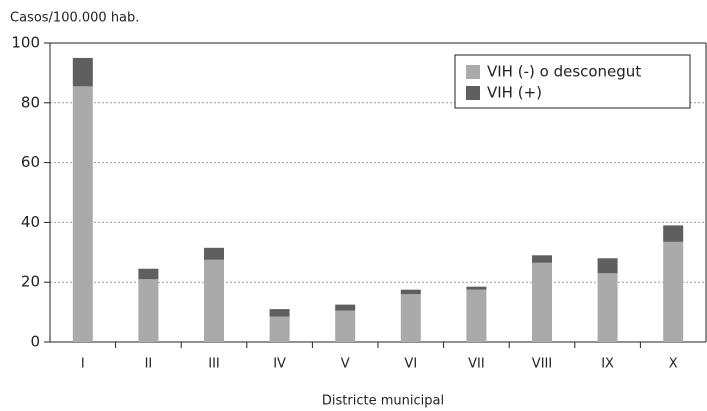  What do you see at coordinates (83, 364) in the screenshot?
I see `x-tick-label: I` at bounding box center [83, 364].